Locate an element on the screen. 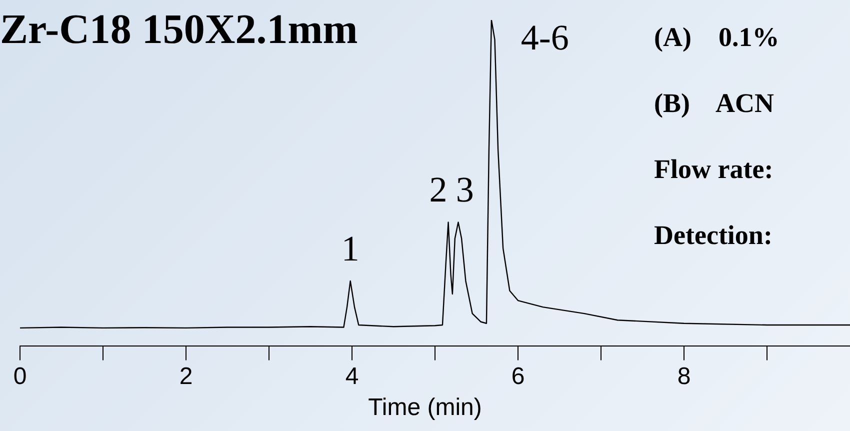  annotation: Flow rate: is located at coordinates (714, 170).